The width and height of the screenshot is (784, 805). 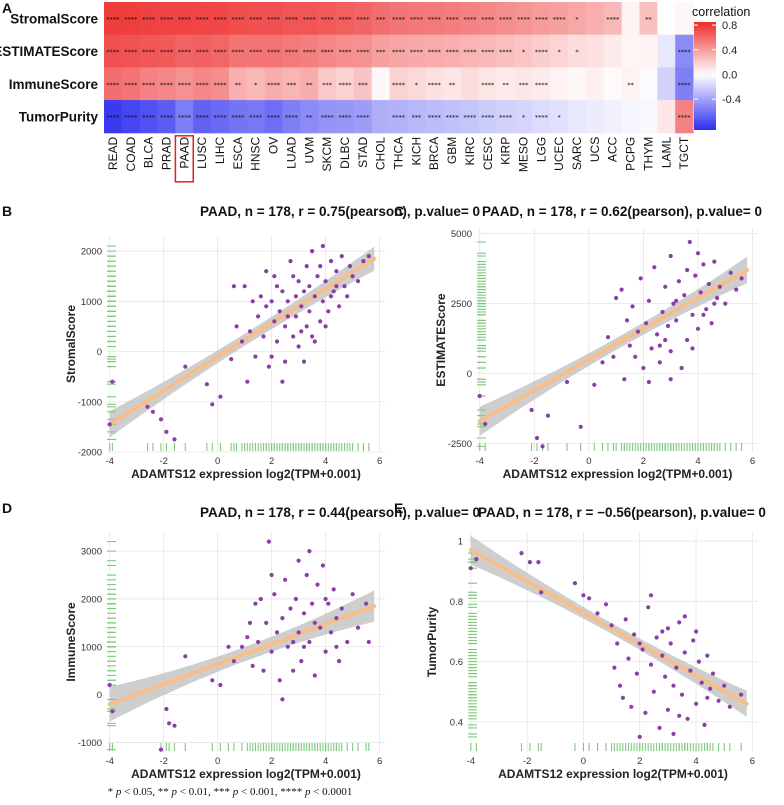 I want to click on heatmap-column-label: TGCT, so click(x=684, y=152).